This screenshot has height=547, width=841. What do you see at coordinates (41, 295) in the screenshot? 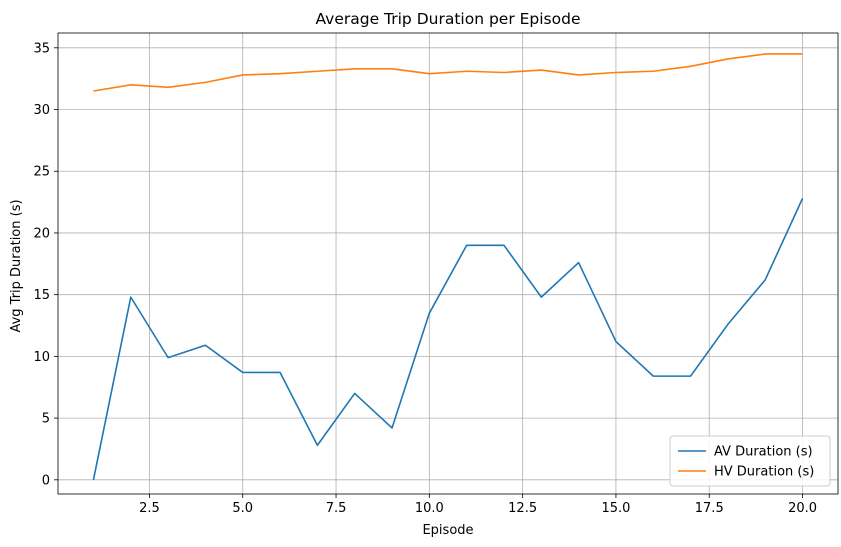
I see `y-tick-label: 15` at bounding box center [41, 295].